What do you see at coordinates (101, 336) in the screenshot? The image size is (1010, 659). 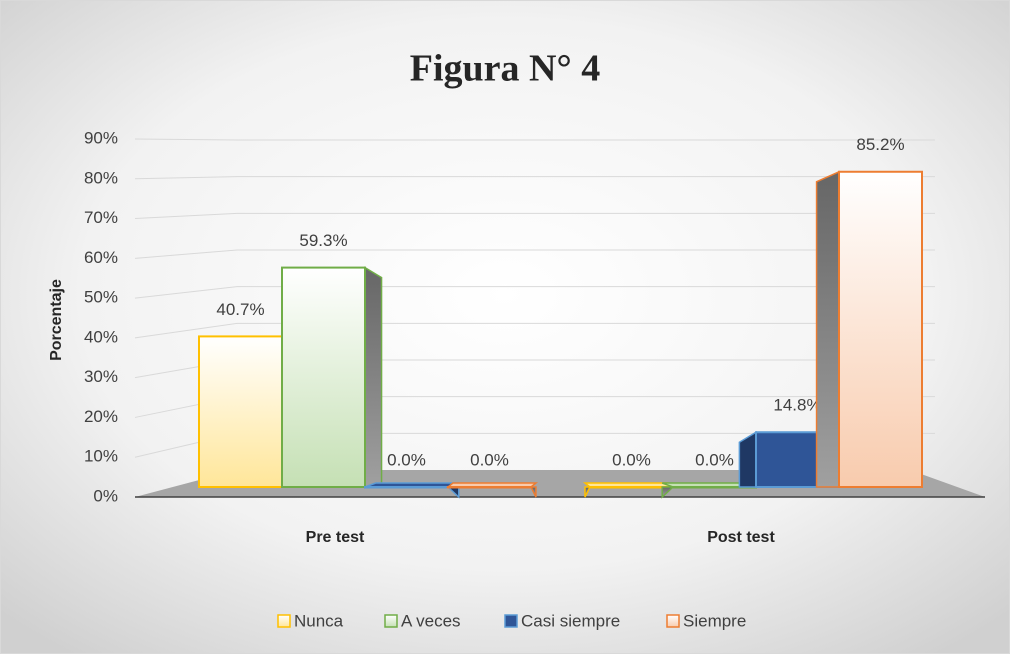 I see `y-tick-label: 40%` at bounding box center [101, 336].